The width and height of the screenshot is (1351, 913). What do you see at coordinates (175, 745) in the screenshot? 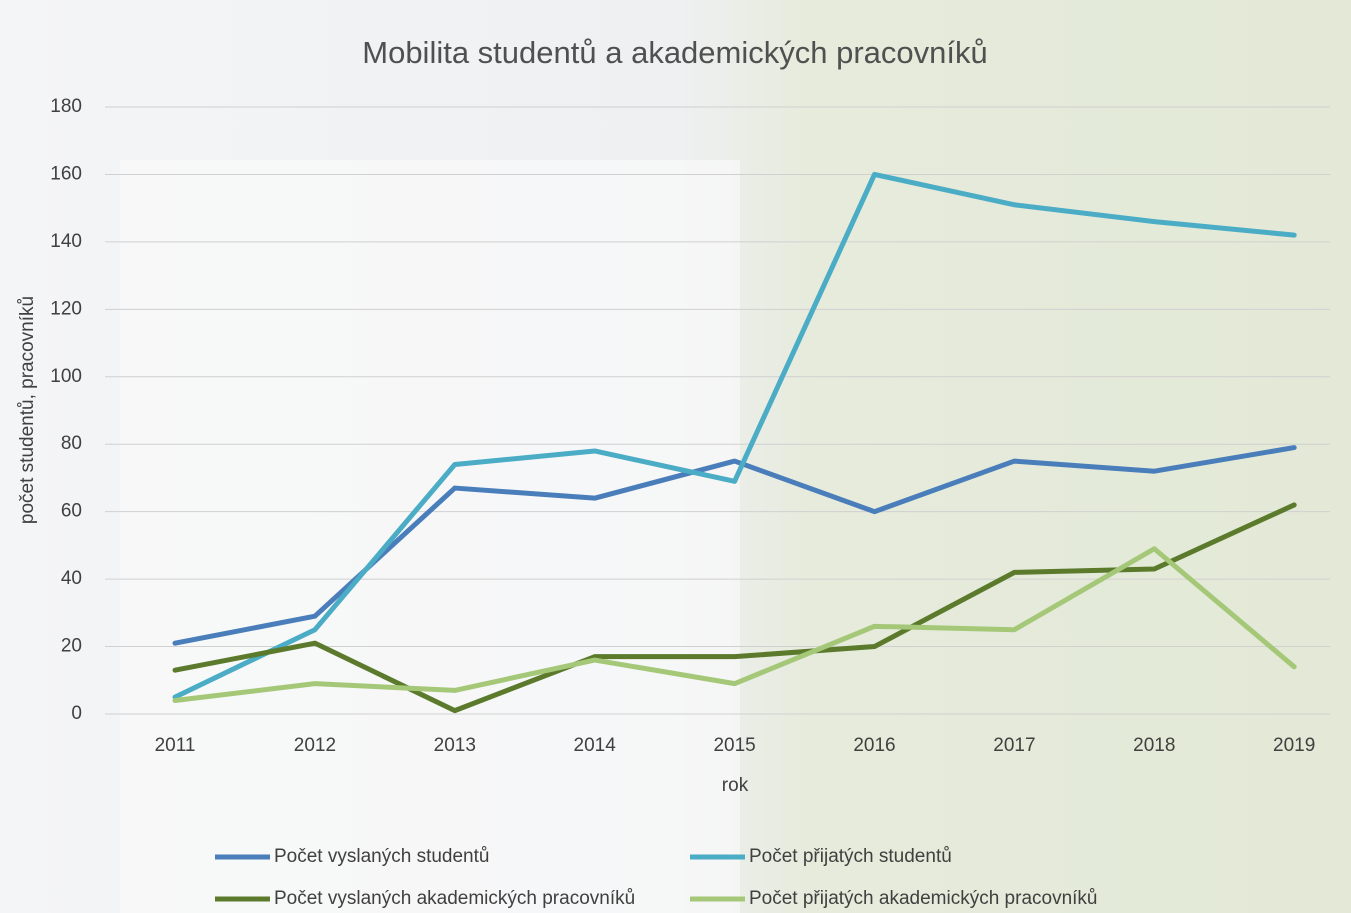
I see `x-tick-label: 2011` at bounding box center [175, 745].